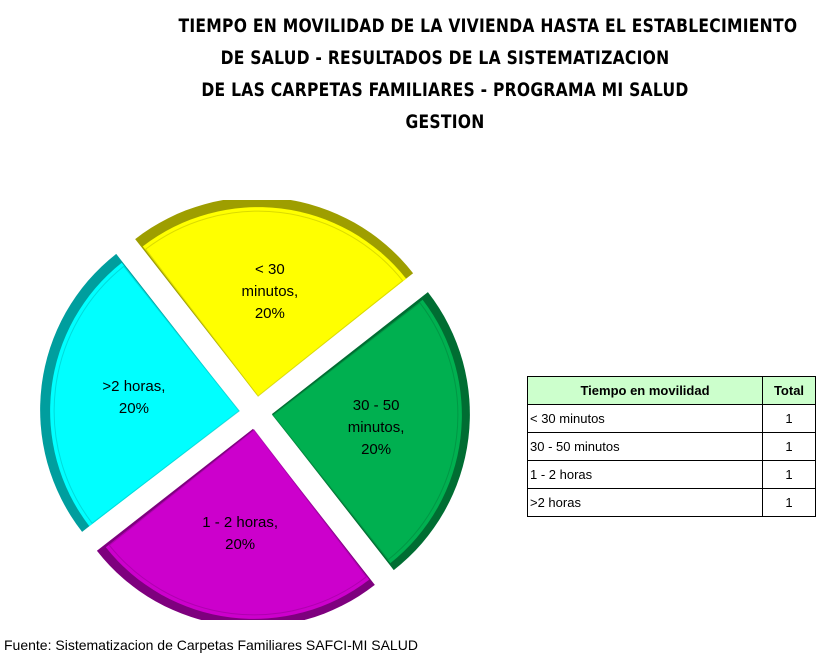 The image size is (828, 659). What do you see at coordinates (270, 269) in the screenshot?
I see `pie-slice-label-line: < 30` at bounding box center [270, 269].